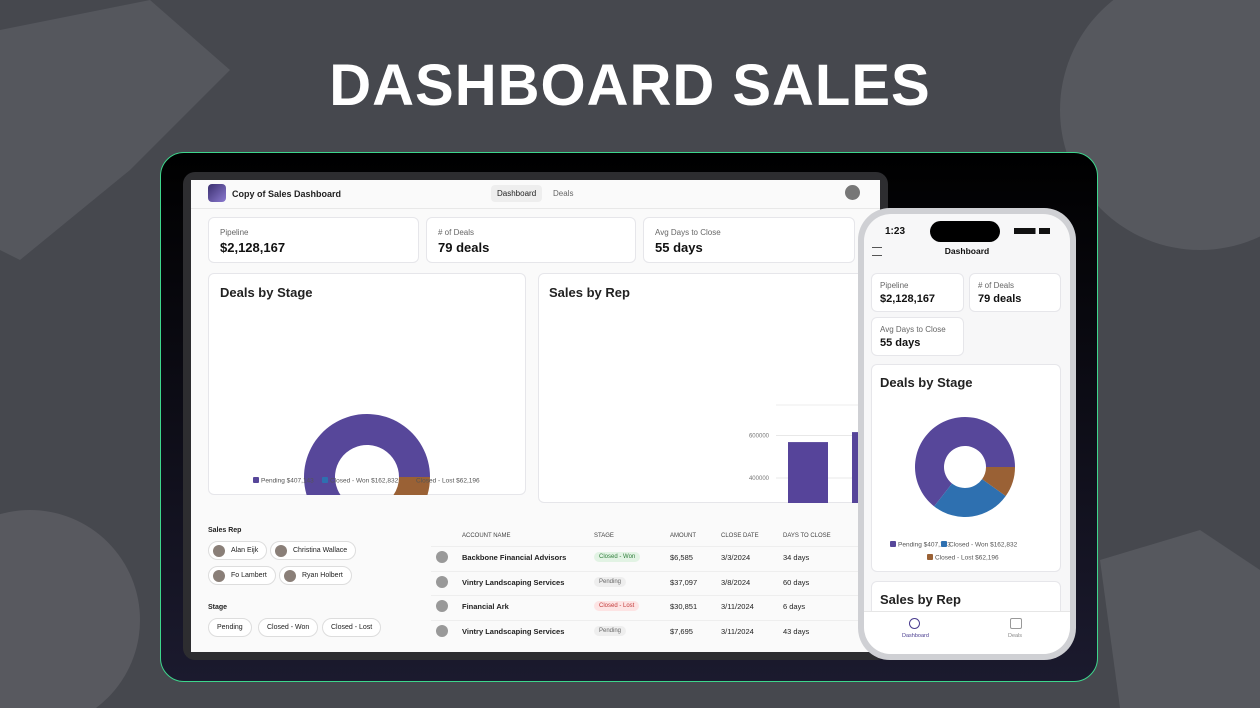  Describe the element at coordinates (987, 558) in the screenshot. I see `legend-value: $62,196` at that location.